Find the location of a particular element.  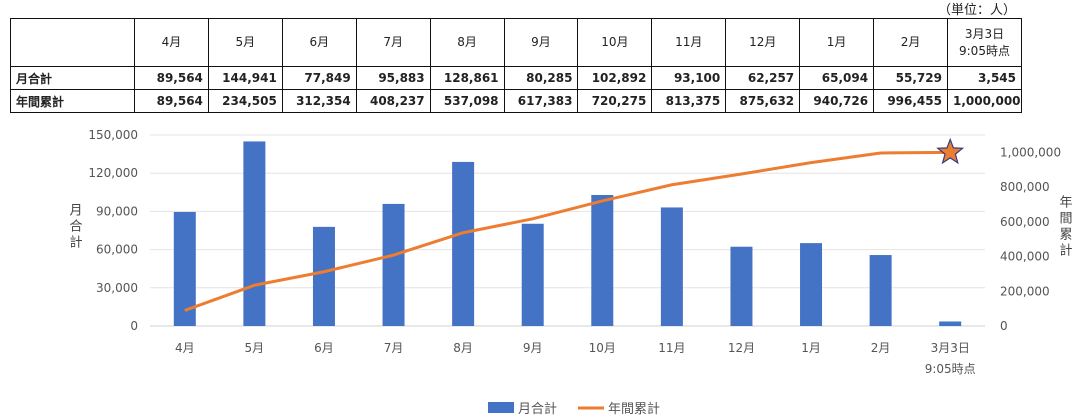

table-header-row: 4月 5月 6月 7月 8月 9月 10月 11月 12月 1月 2月 3月3日 9:05時点 is located at coordinates (516, 42).